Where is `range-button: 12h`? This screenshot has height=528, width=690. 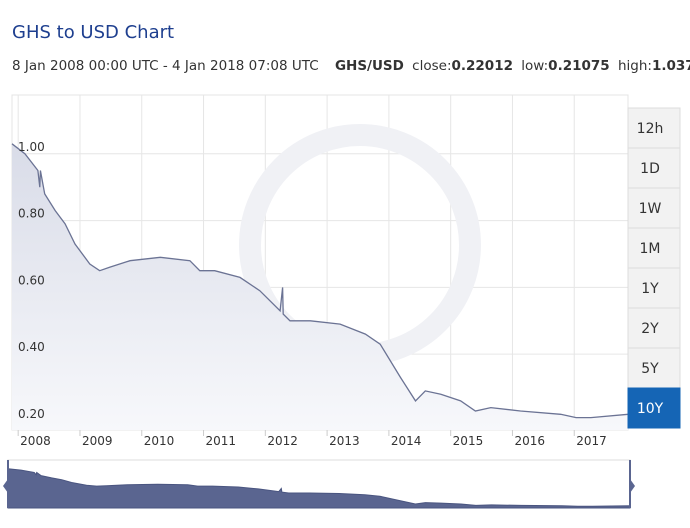 range-button: 12h is located at coordinates (654, 128).